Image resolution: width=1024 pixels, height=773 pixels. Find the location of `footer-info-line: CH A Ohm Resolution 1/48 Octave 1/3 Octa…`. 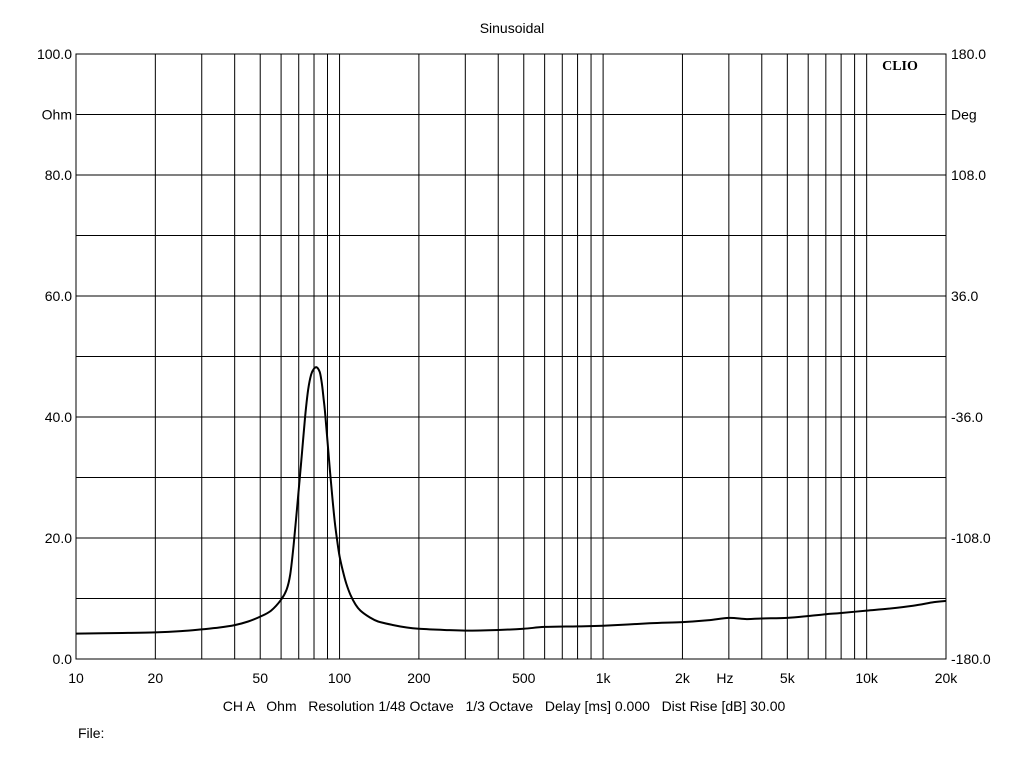

footer-info-line: CH A Ohm Resolution 1/48 Octave 1/3 Octa… is located at coordinates (504, 706).